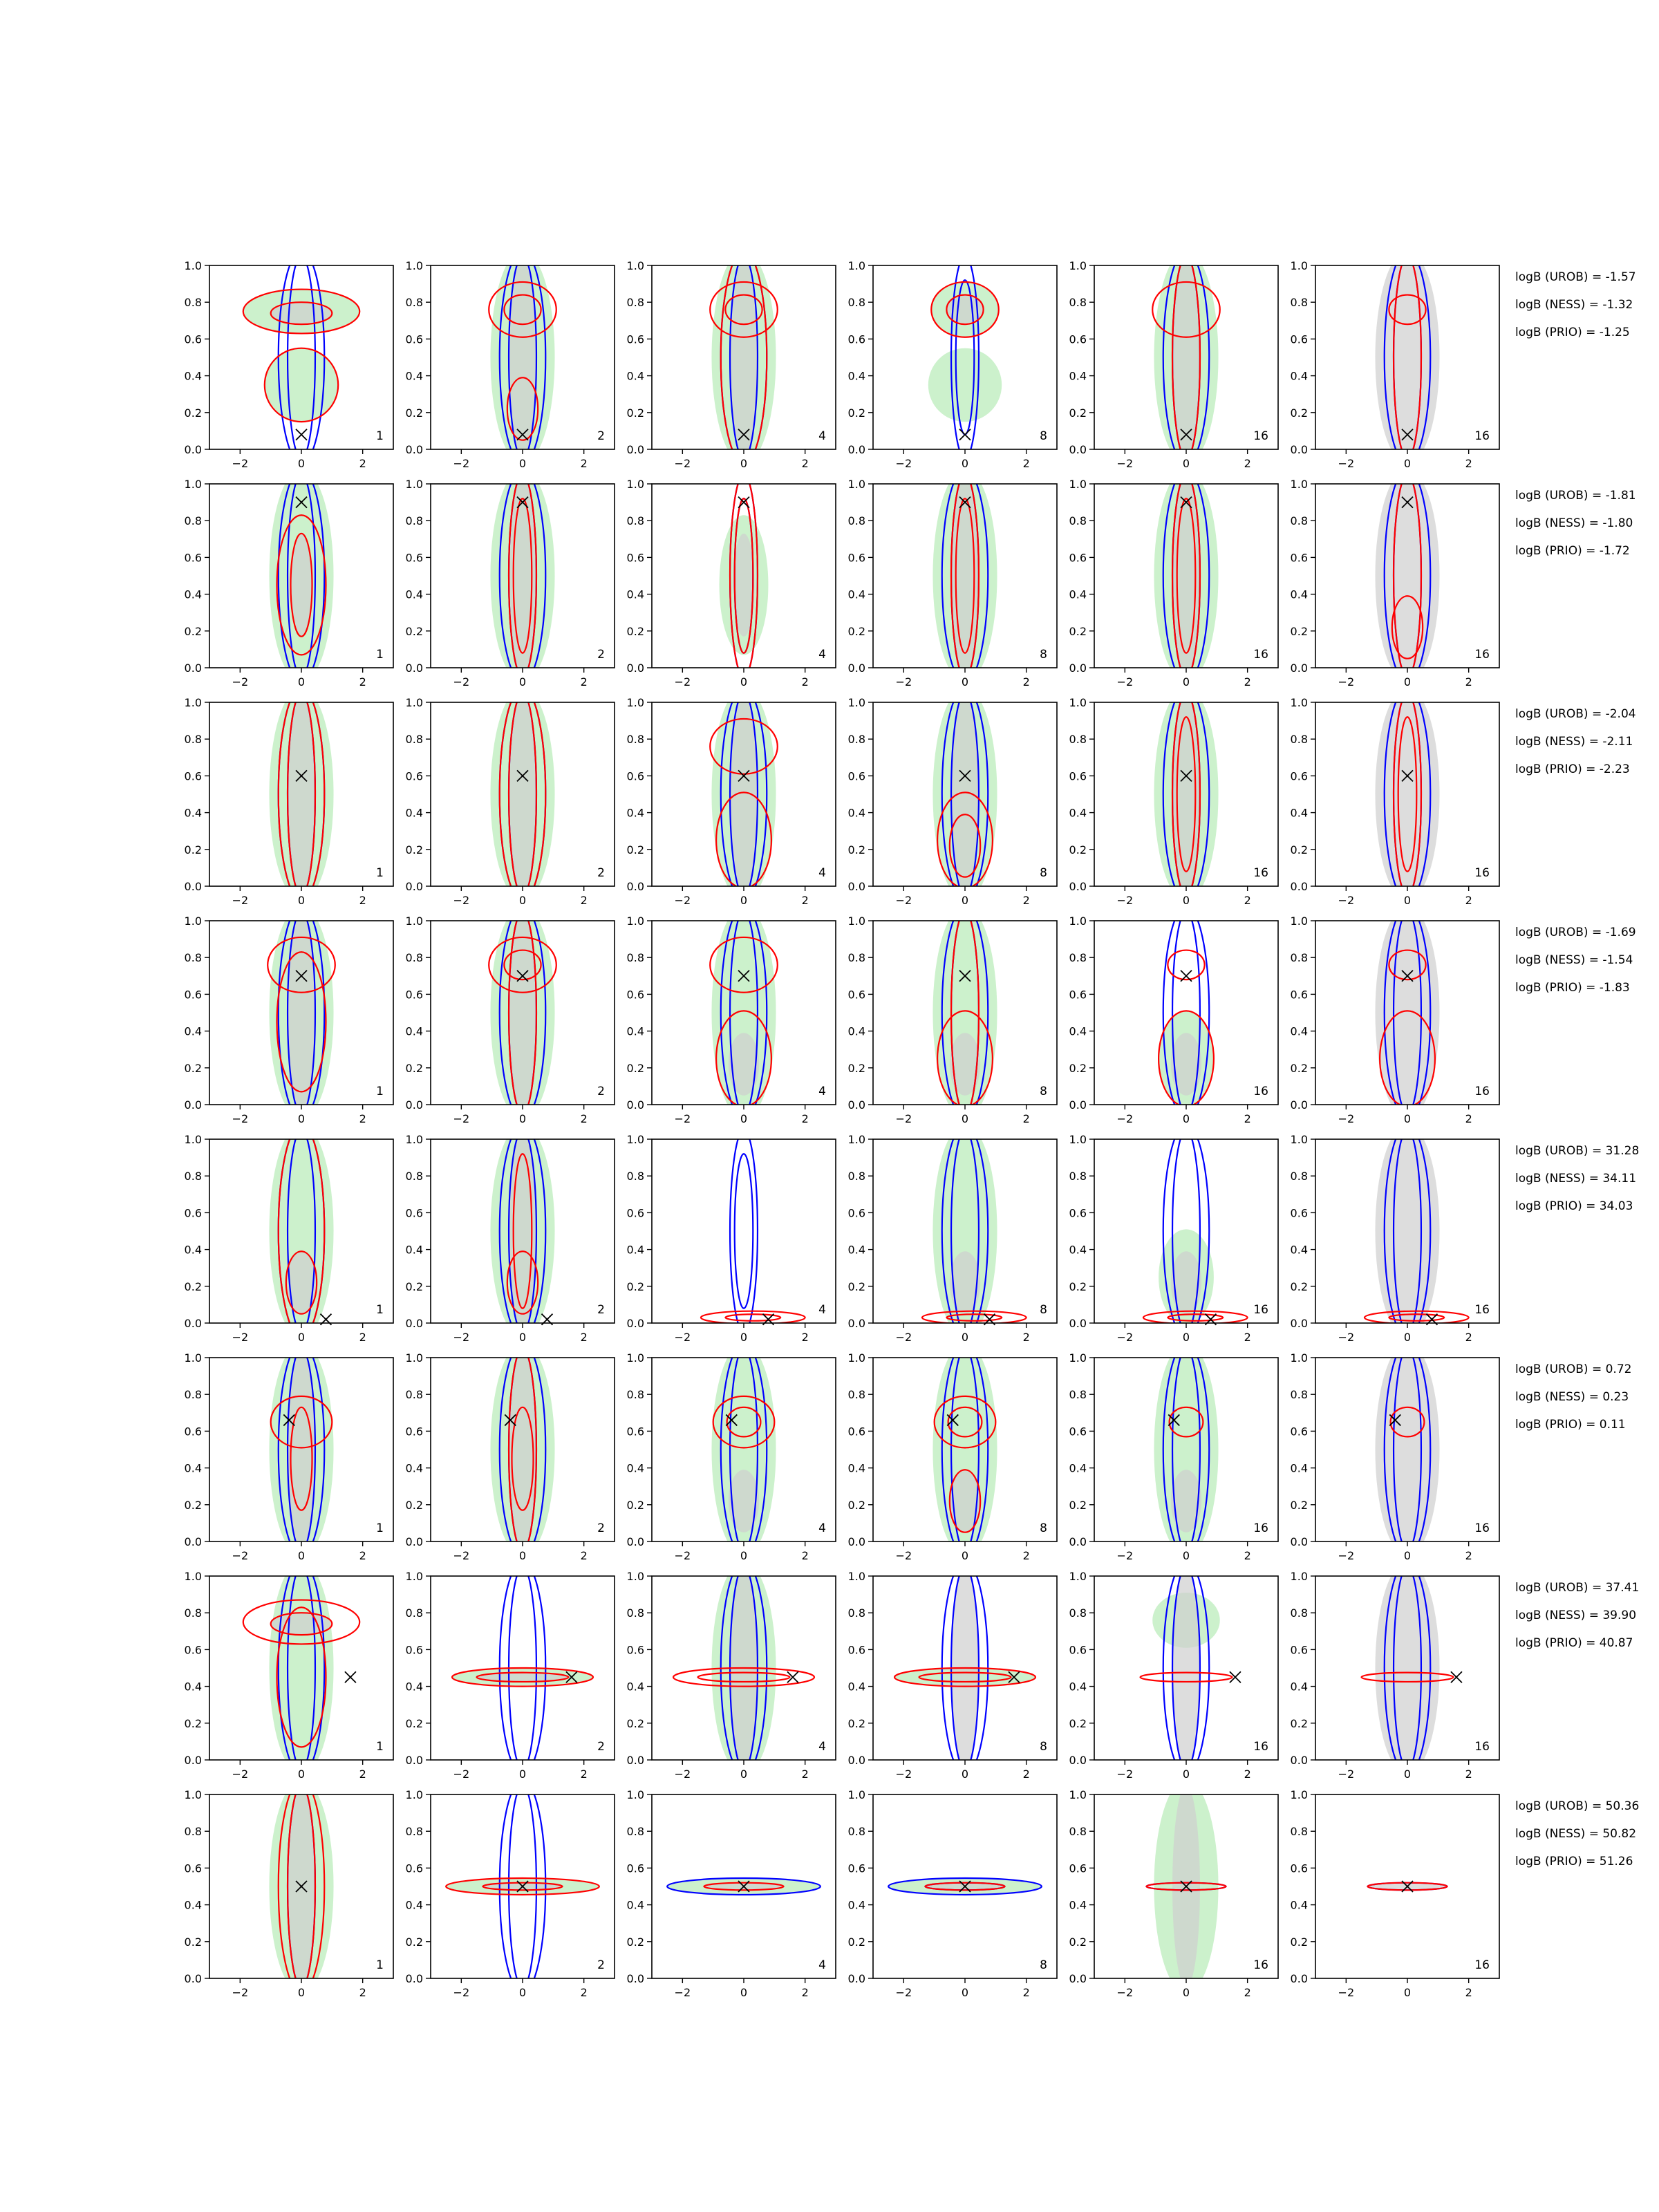 The image size is (1659, 2212). Describe the element at coordinates (822, 1747) in the screenshot. I see `panel-number: 4` at that location.